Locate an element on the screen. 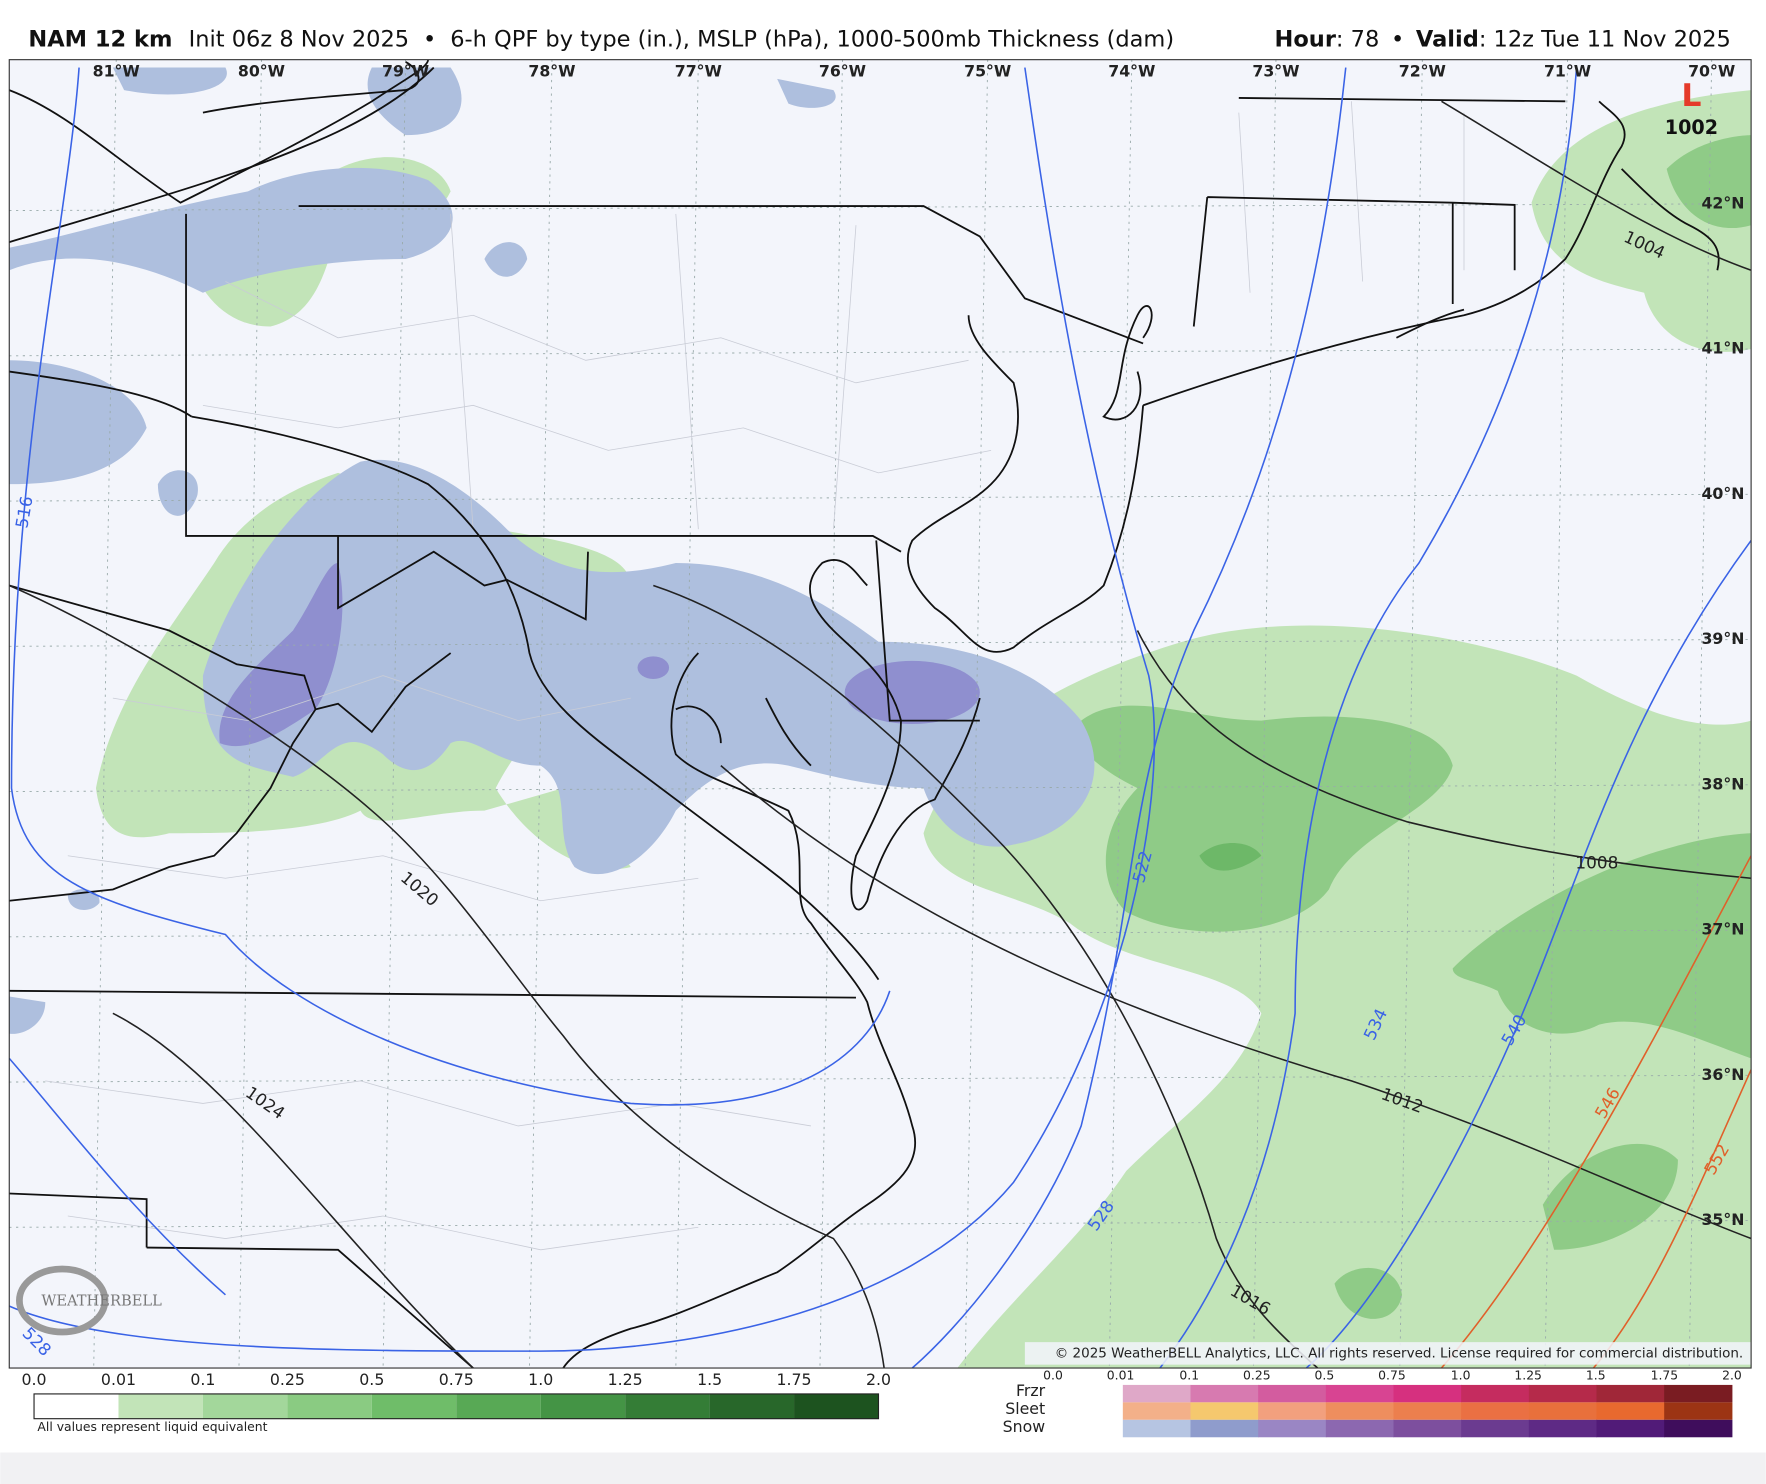 The height and width of the screenshot is (1484, 1766). mixed-tick-label: 1.0 is located at coordinates (1461, 1375).